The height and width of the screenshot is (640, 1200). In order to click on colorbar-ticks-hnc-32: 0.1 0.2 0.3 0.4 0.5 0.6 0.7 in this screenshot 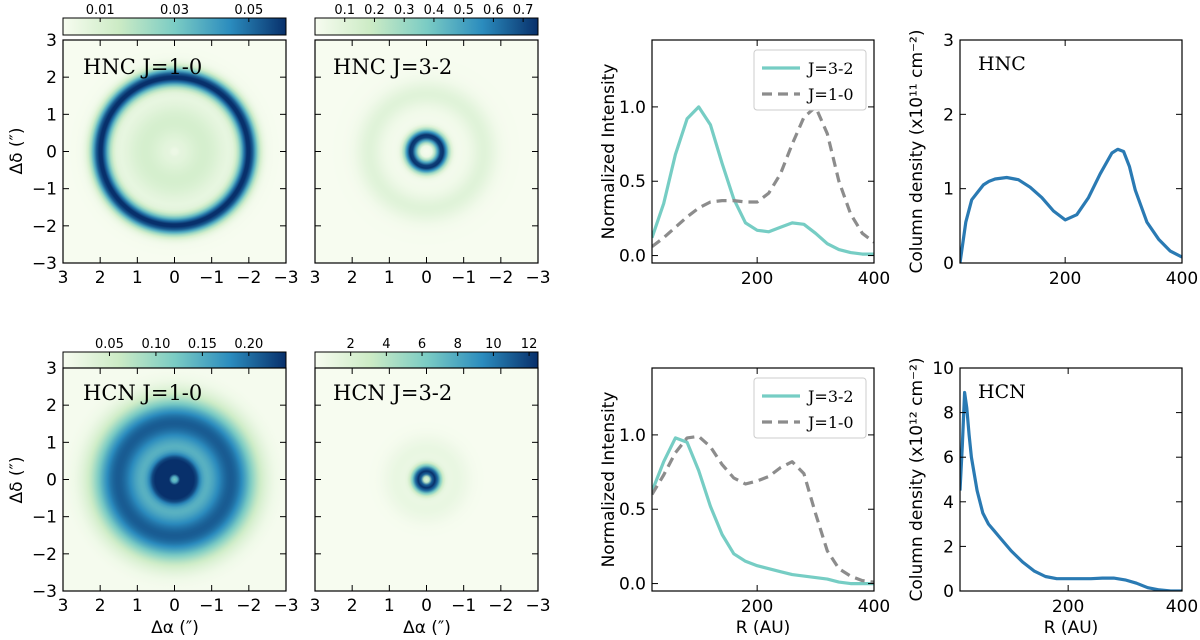, I will do `click(433, 12)`.